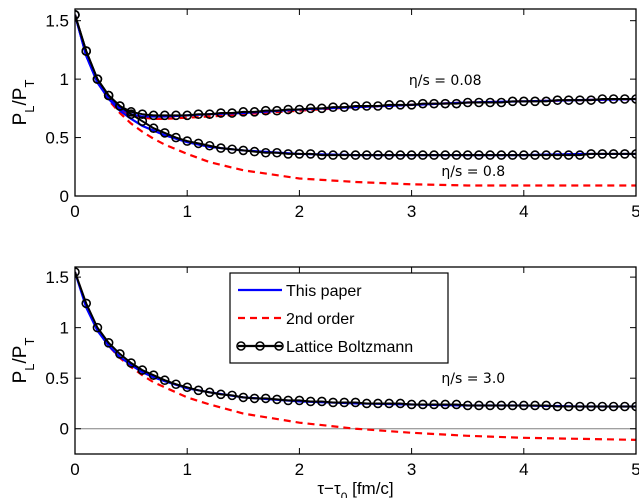  Describe the element at coordinates (445, 81) in the screenshot. I see `series-annotation: η/s = 0.08` at that location.